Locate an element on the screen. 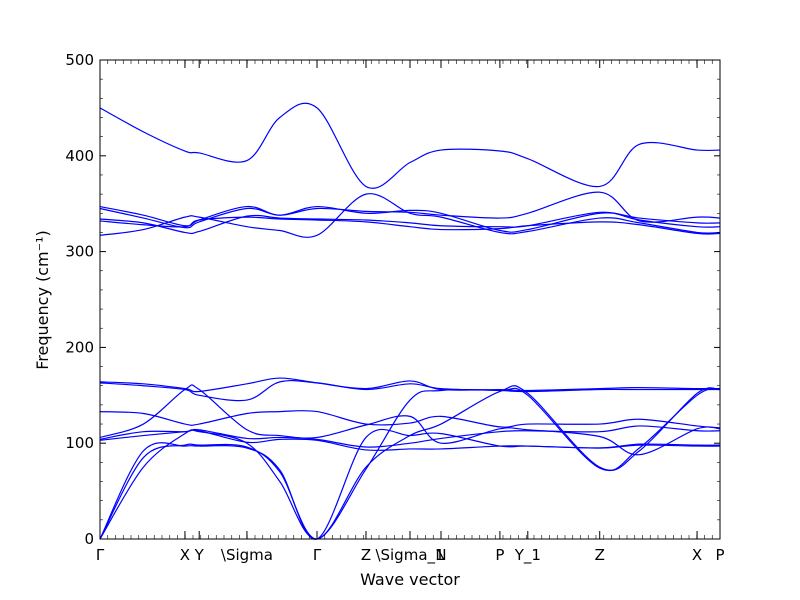 The height and width of the screenshot is (600, 800). x-tick-label: Y_1 is located at coordinates (527, 555).